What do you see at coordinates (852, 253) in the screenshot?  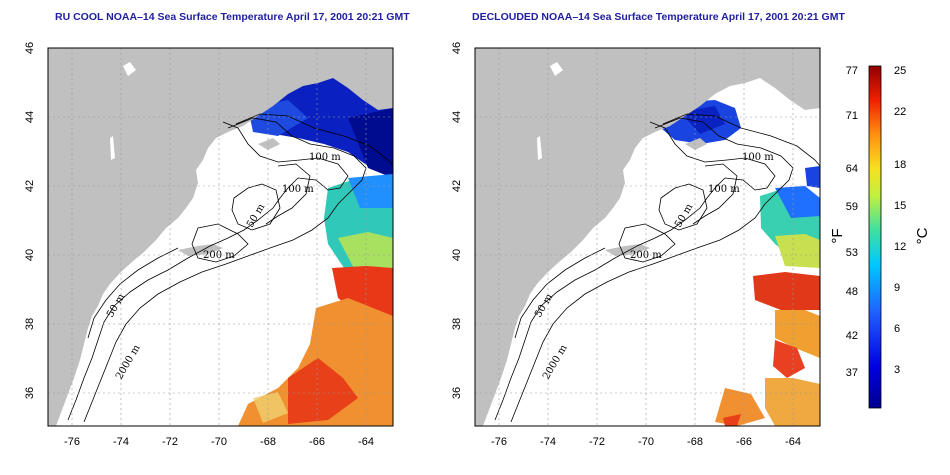 I see `fahrenheit-tick: 53` at bounding box center [852, 253].